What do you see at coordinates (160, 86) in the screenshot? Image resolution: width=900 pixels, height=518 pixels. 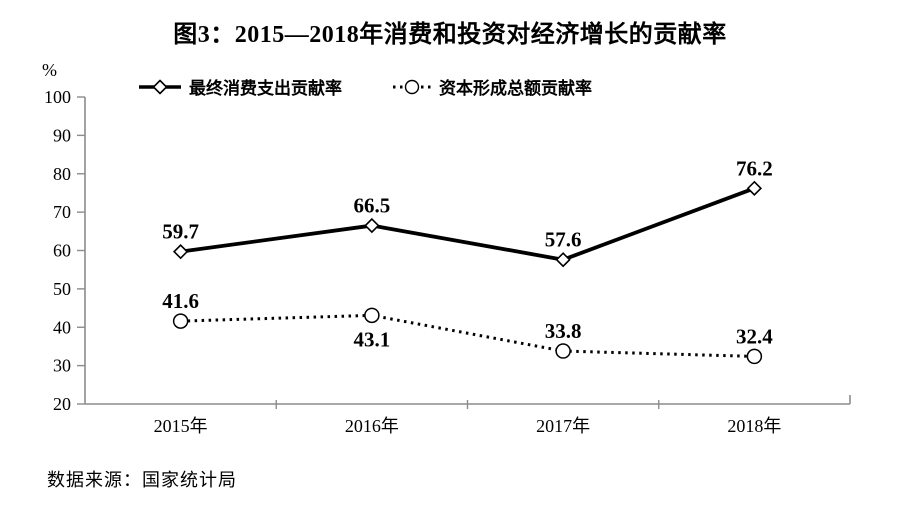 I see `solid-line-diamond-icon` at bounding box center [160, 86].